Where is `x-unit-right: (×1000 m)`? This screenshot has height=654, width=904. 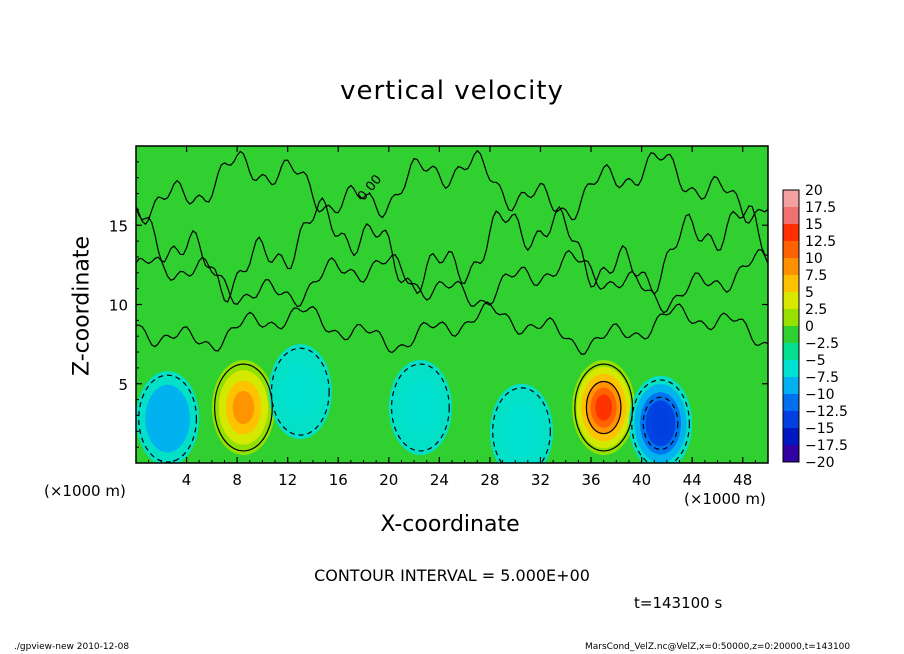
x-unit-right: (×1000 m) is located at coordinates (725, 499).